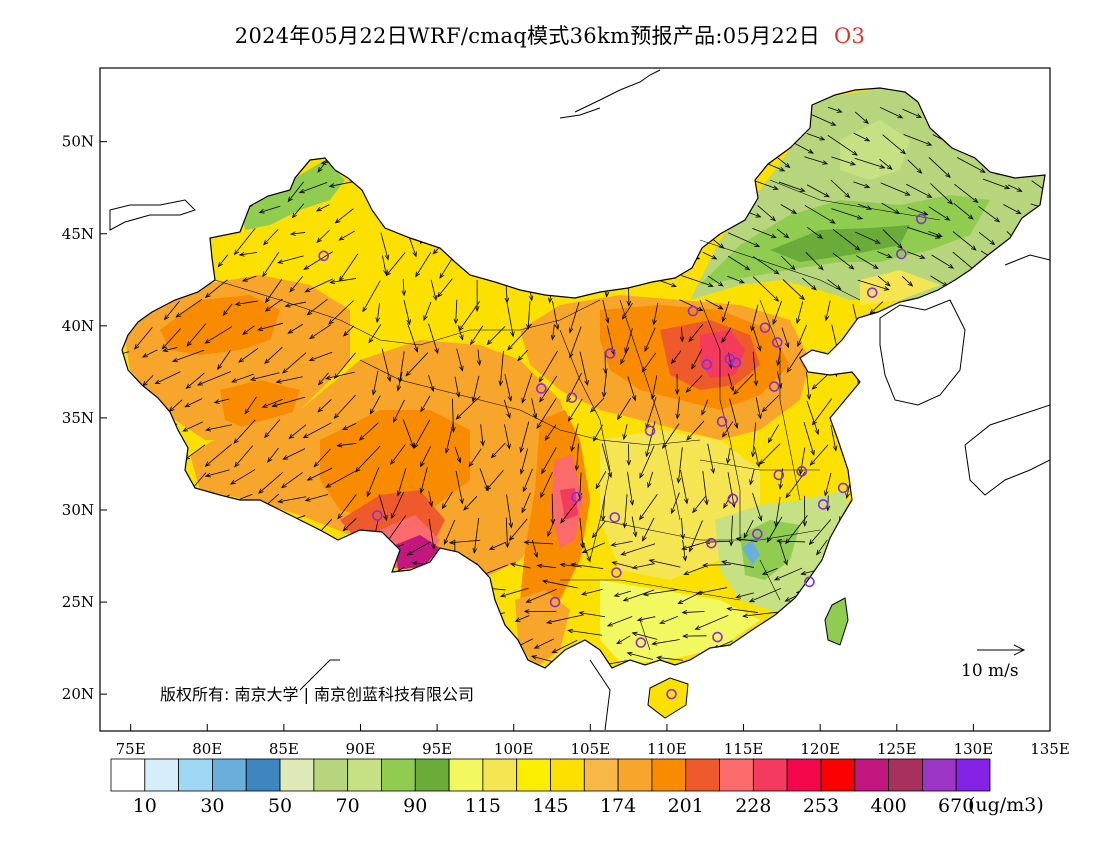 This screenshot has width=1100, height=850. What do you see at coordinates (990, 671) in the screenshot?
I see `wind-reference-label: 10 m/s` at bounding box center [990, 671].